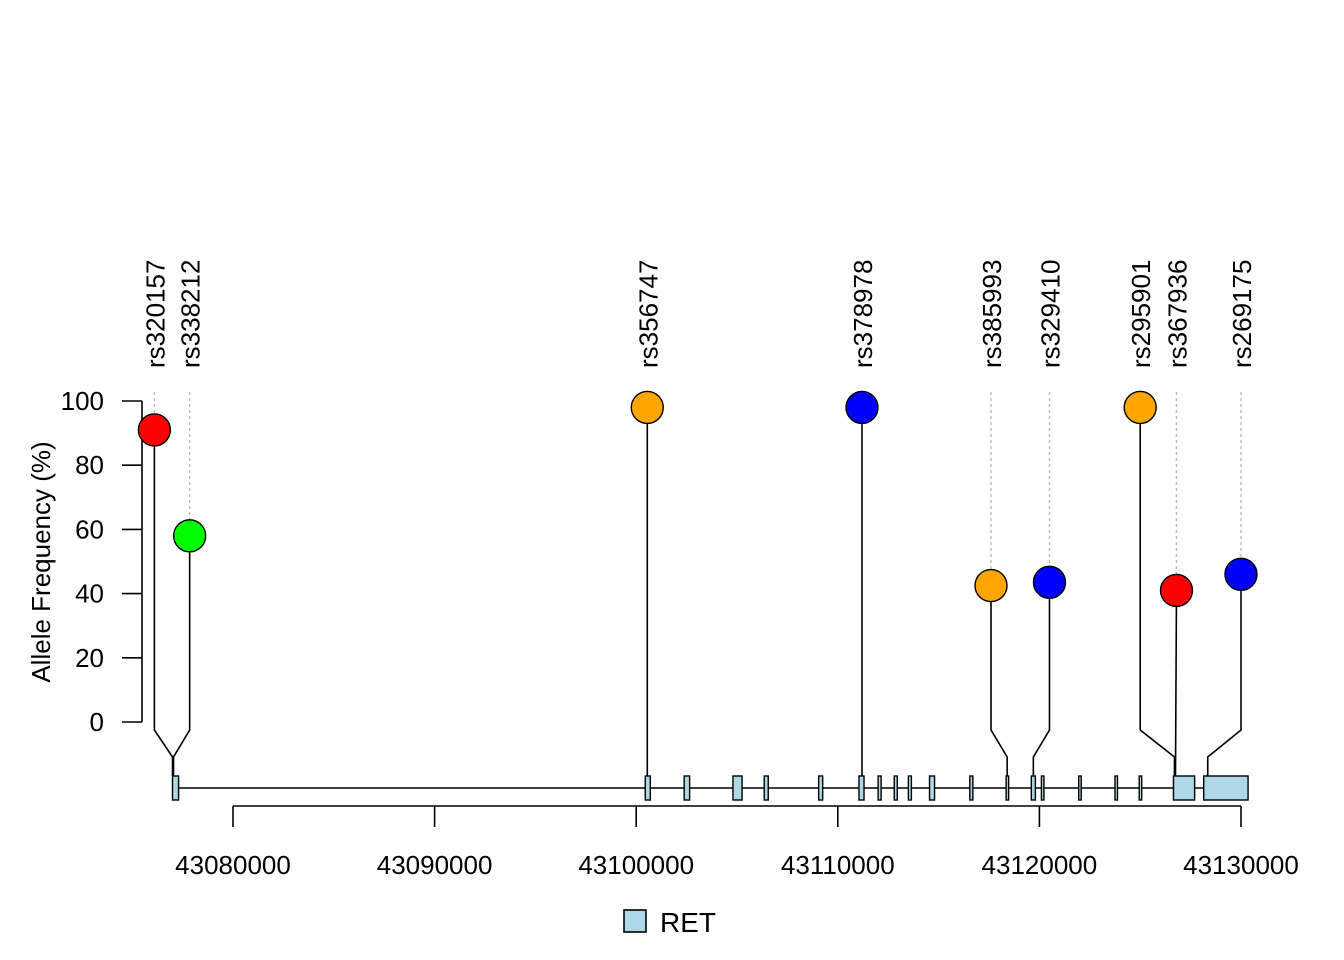  What do you see at coordinates (648, 314) in the screenshot?
I see `point-label: rs356747` at bounding box center [648, 314].